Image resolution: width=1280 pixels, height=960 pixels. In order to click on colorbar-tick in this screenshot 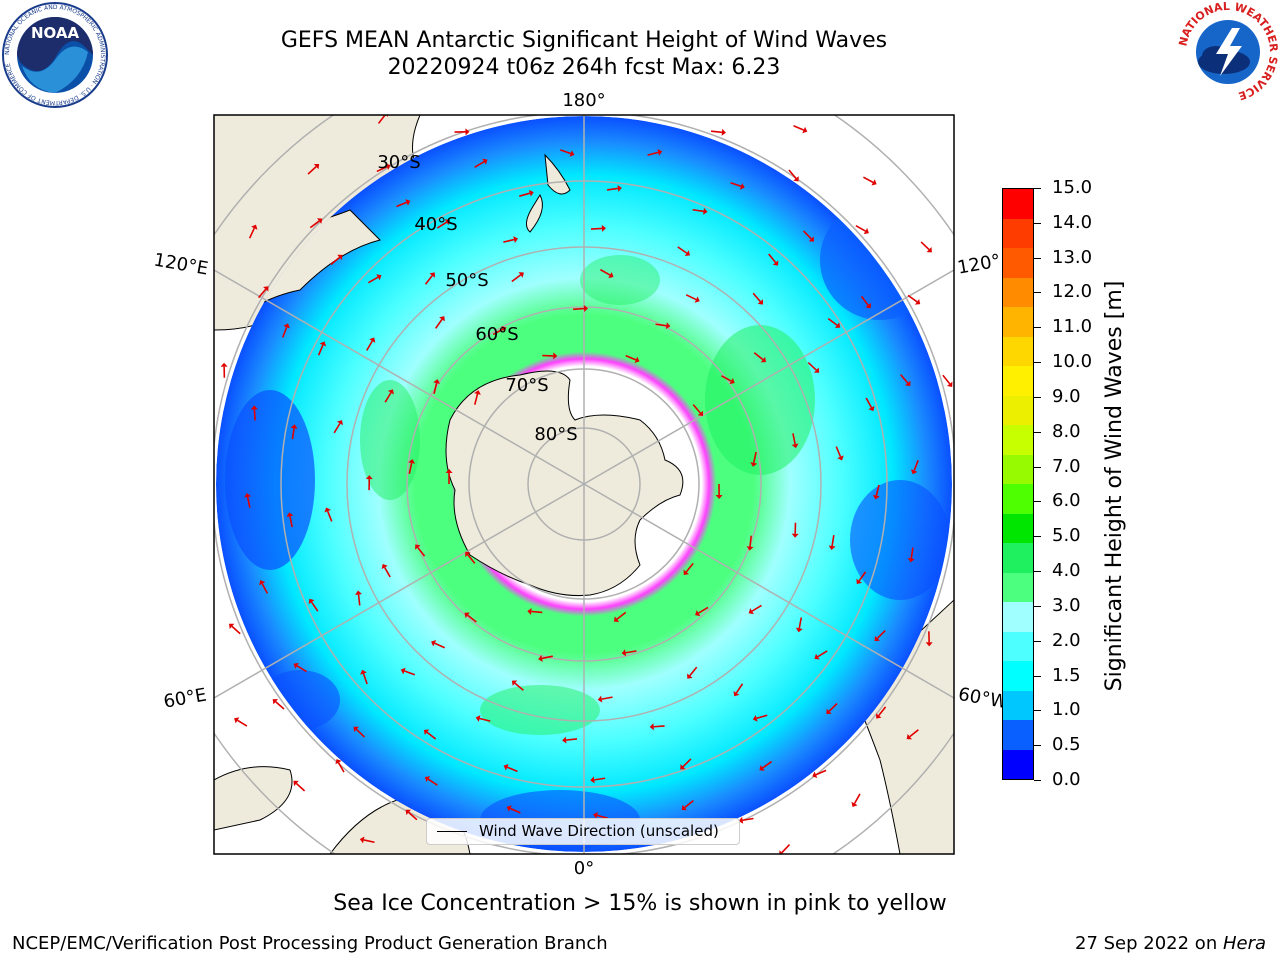, I will do `click(1037, 432)`.